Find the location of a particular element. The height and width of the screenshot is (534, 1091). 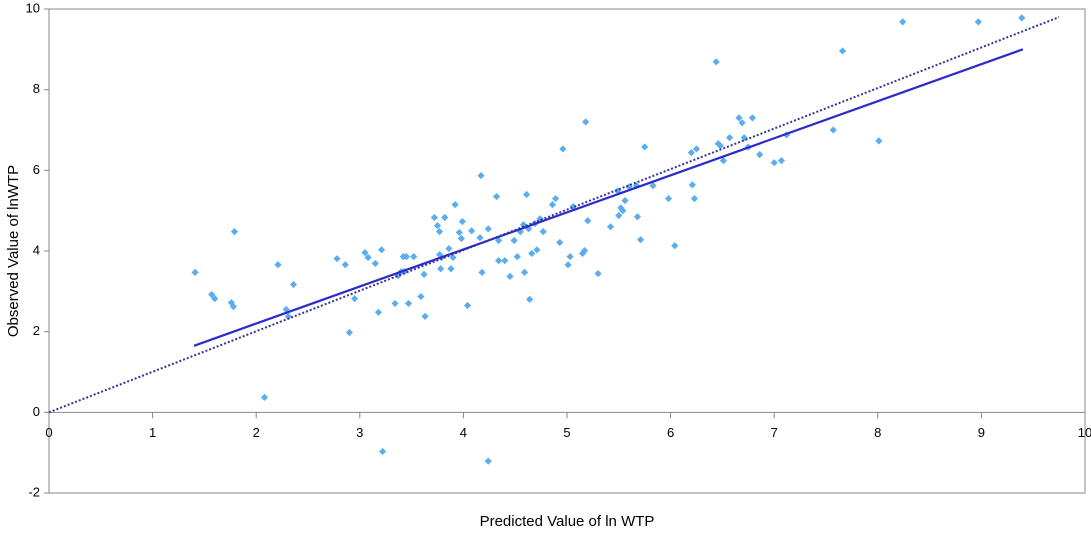

x-axis-title: Predicted Value of ln WTP is located at coordinates (567, 521).